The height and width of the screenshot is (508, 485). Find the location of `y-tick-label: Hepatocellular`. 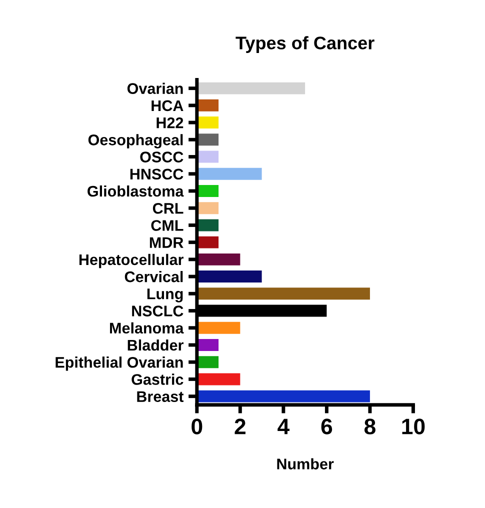

y-tick-label: Hepatocellular is located at coordinates (131, 261).